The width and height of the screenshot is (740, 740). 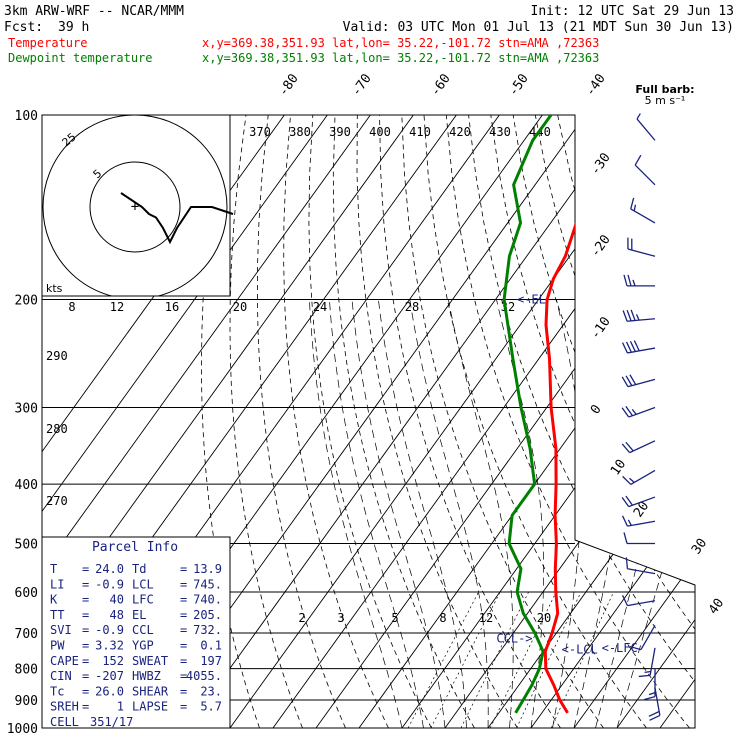 What do you see at coordinates (620, 648) in the screenshot?
I see `level-annotation: <-LFC` at bounding box center [620, 648].